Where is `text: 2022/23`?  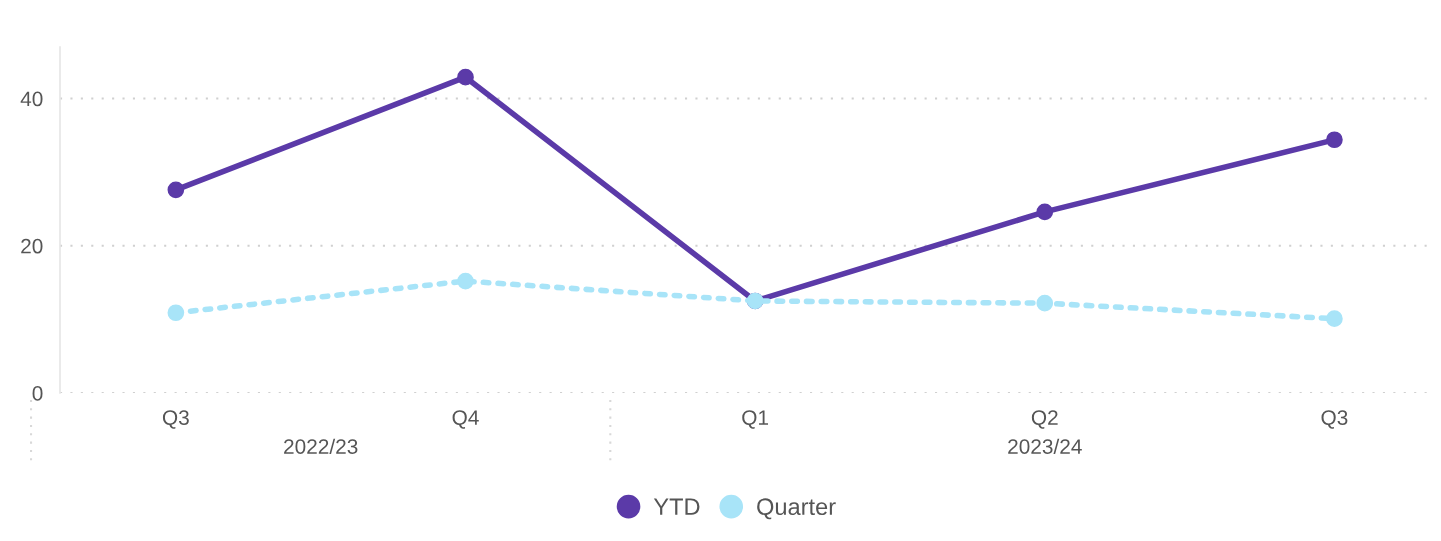
text: 2022/23 is located at coordinates (321, 446).